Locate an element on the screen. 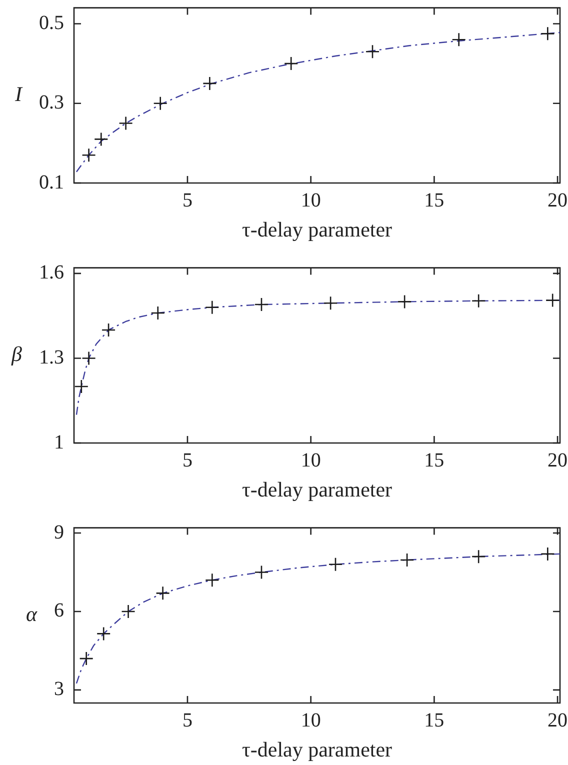  y-tick-label: 0.3 is located at coordinates (51, 103).